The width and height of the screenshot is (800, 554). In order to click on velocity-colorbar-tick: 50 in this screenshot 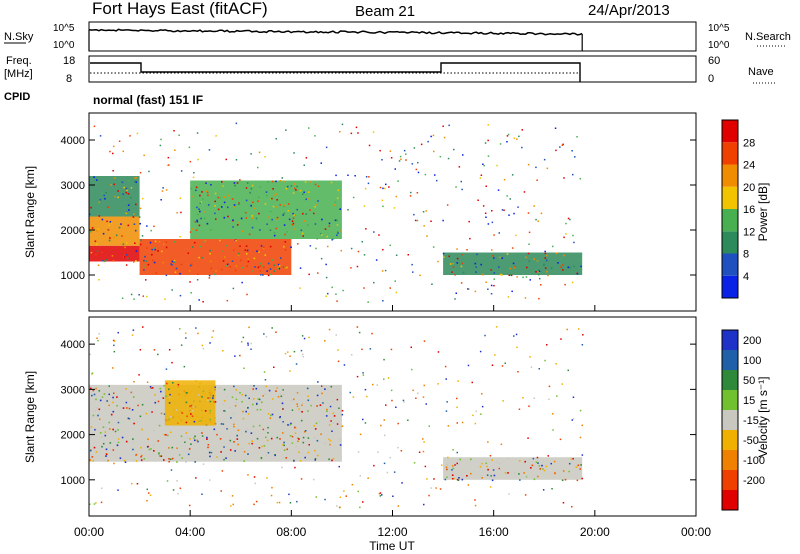, I will do `click(749, 381)`.